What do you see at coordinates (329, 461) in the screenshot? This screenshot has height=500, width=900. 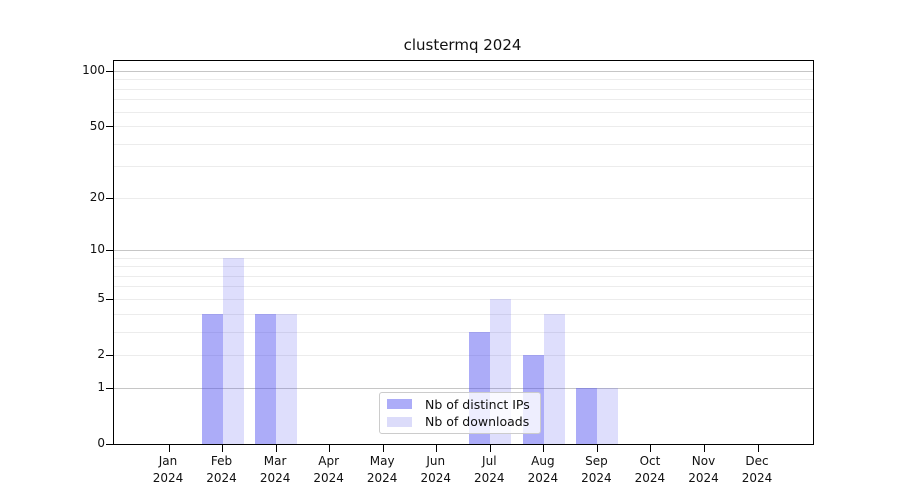 I see `x-tick-month: Apr` at bounding box center [329, 461].